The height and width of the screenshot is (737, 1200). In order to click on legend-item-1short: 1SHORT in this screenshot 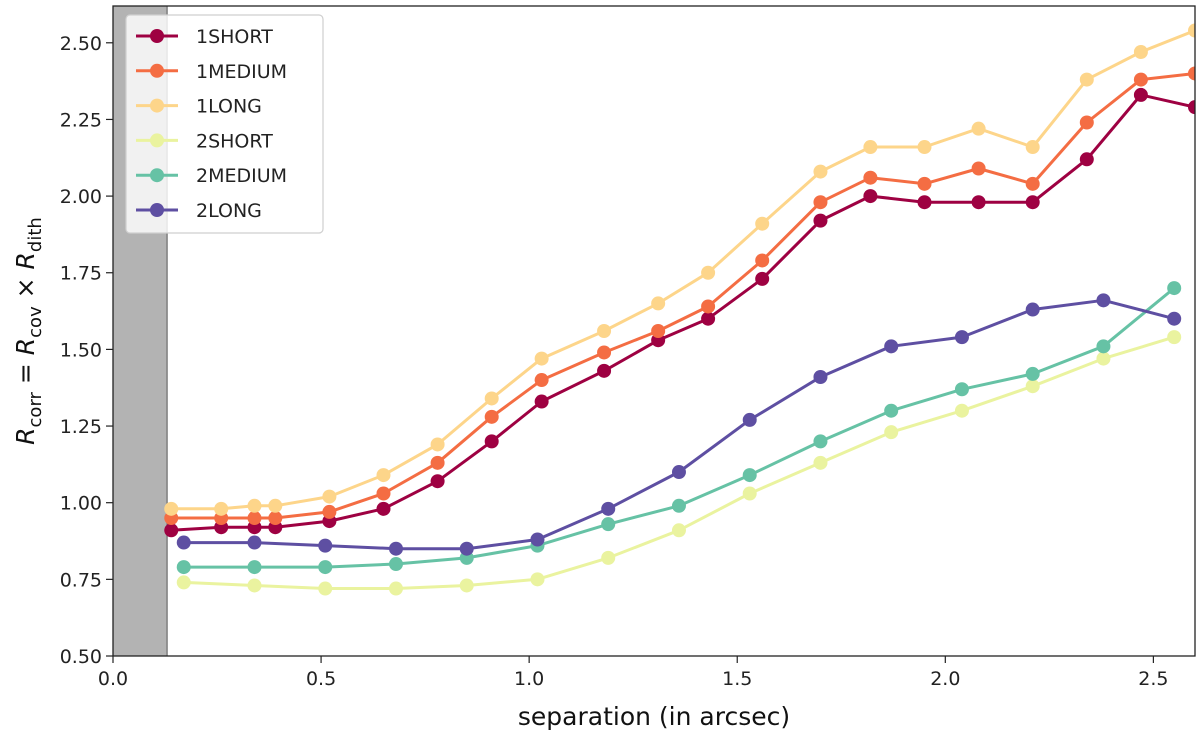, I will do `click(204, 37)`.